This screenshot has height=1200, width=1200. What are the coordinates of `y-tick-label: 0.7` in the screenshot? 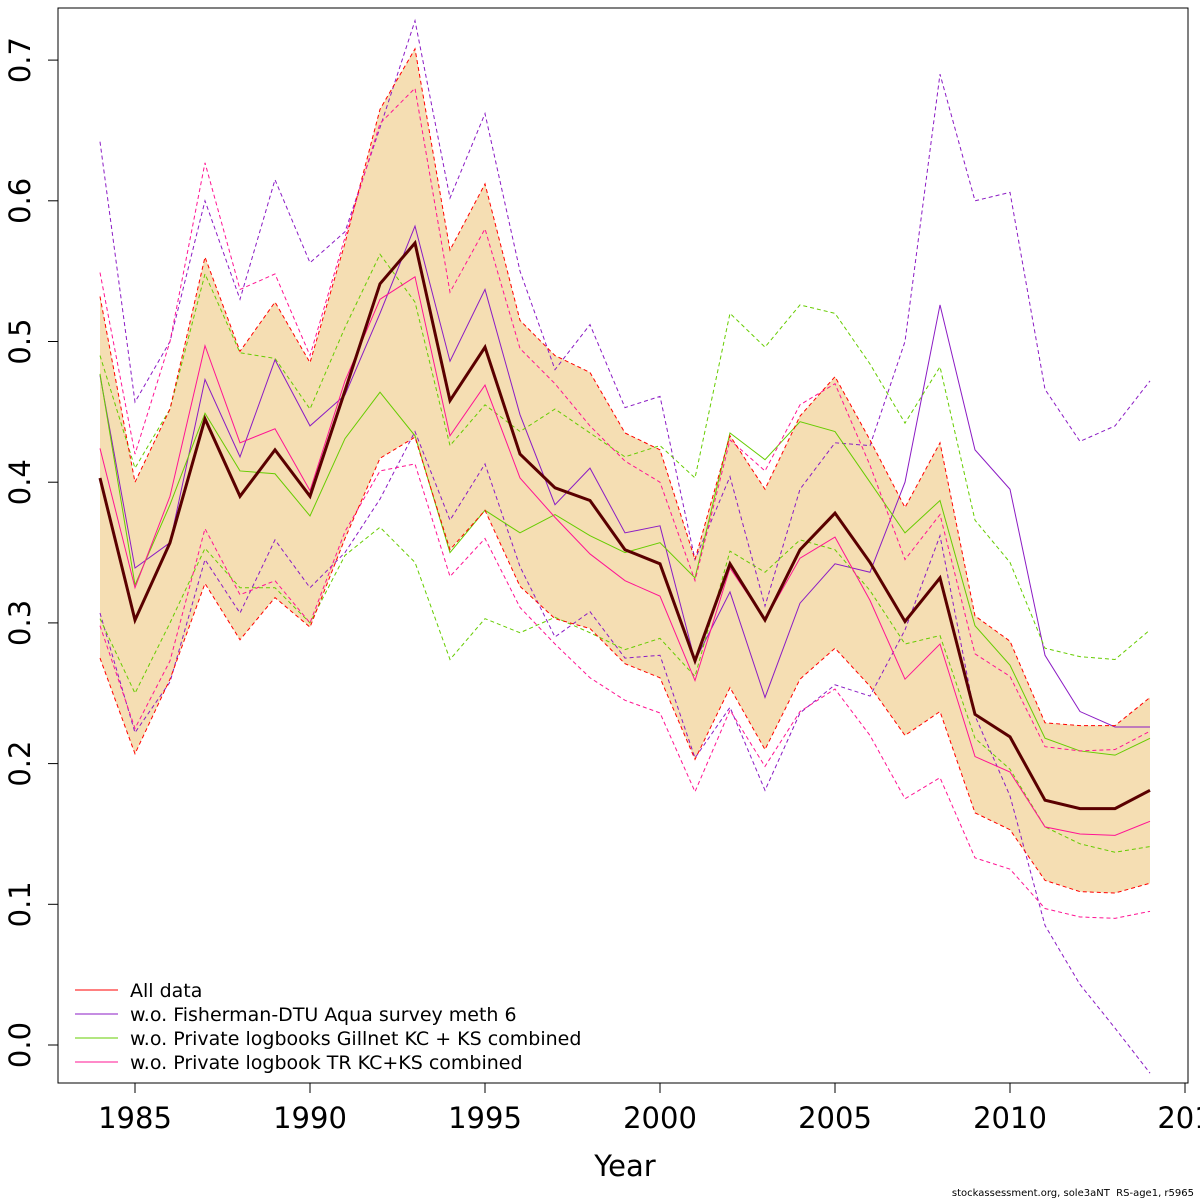 It's located at (20, 60).